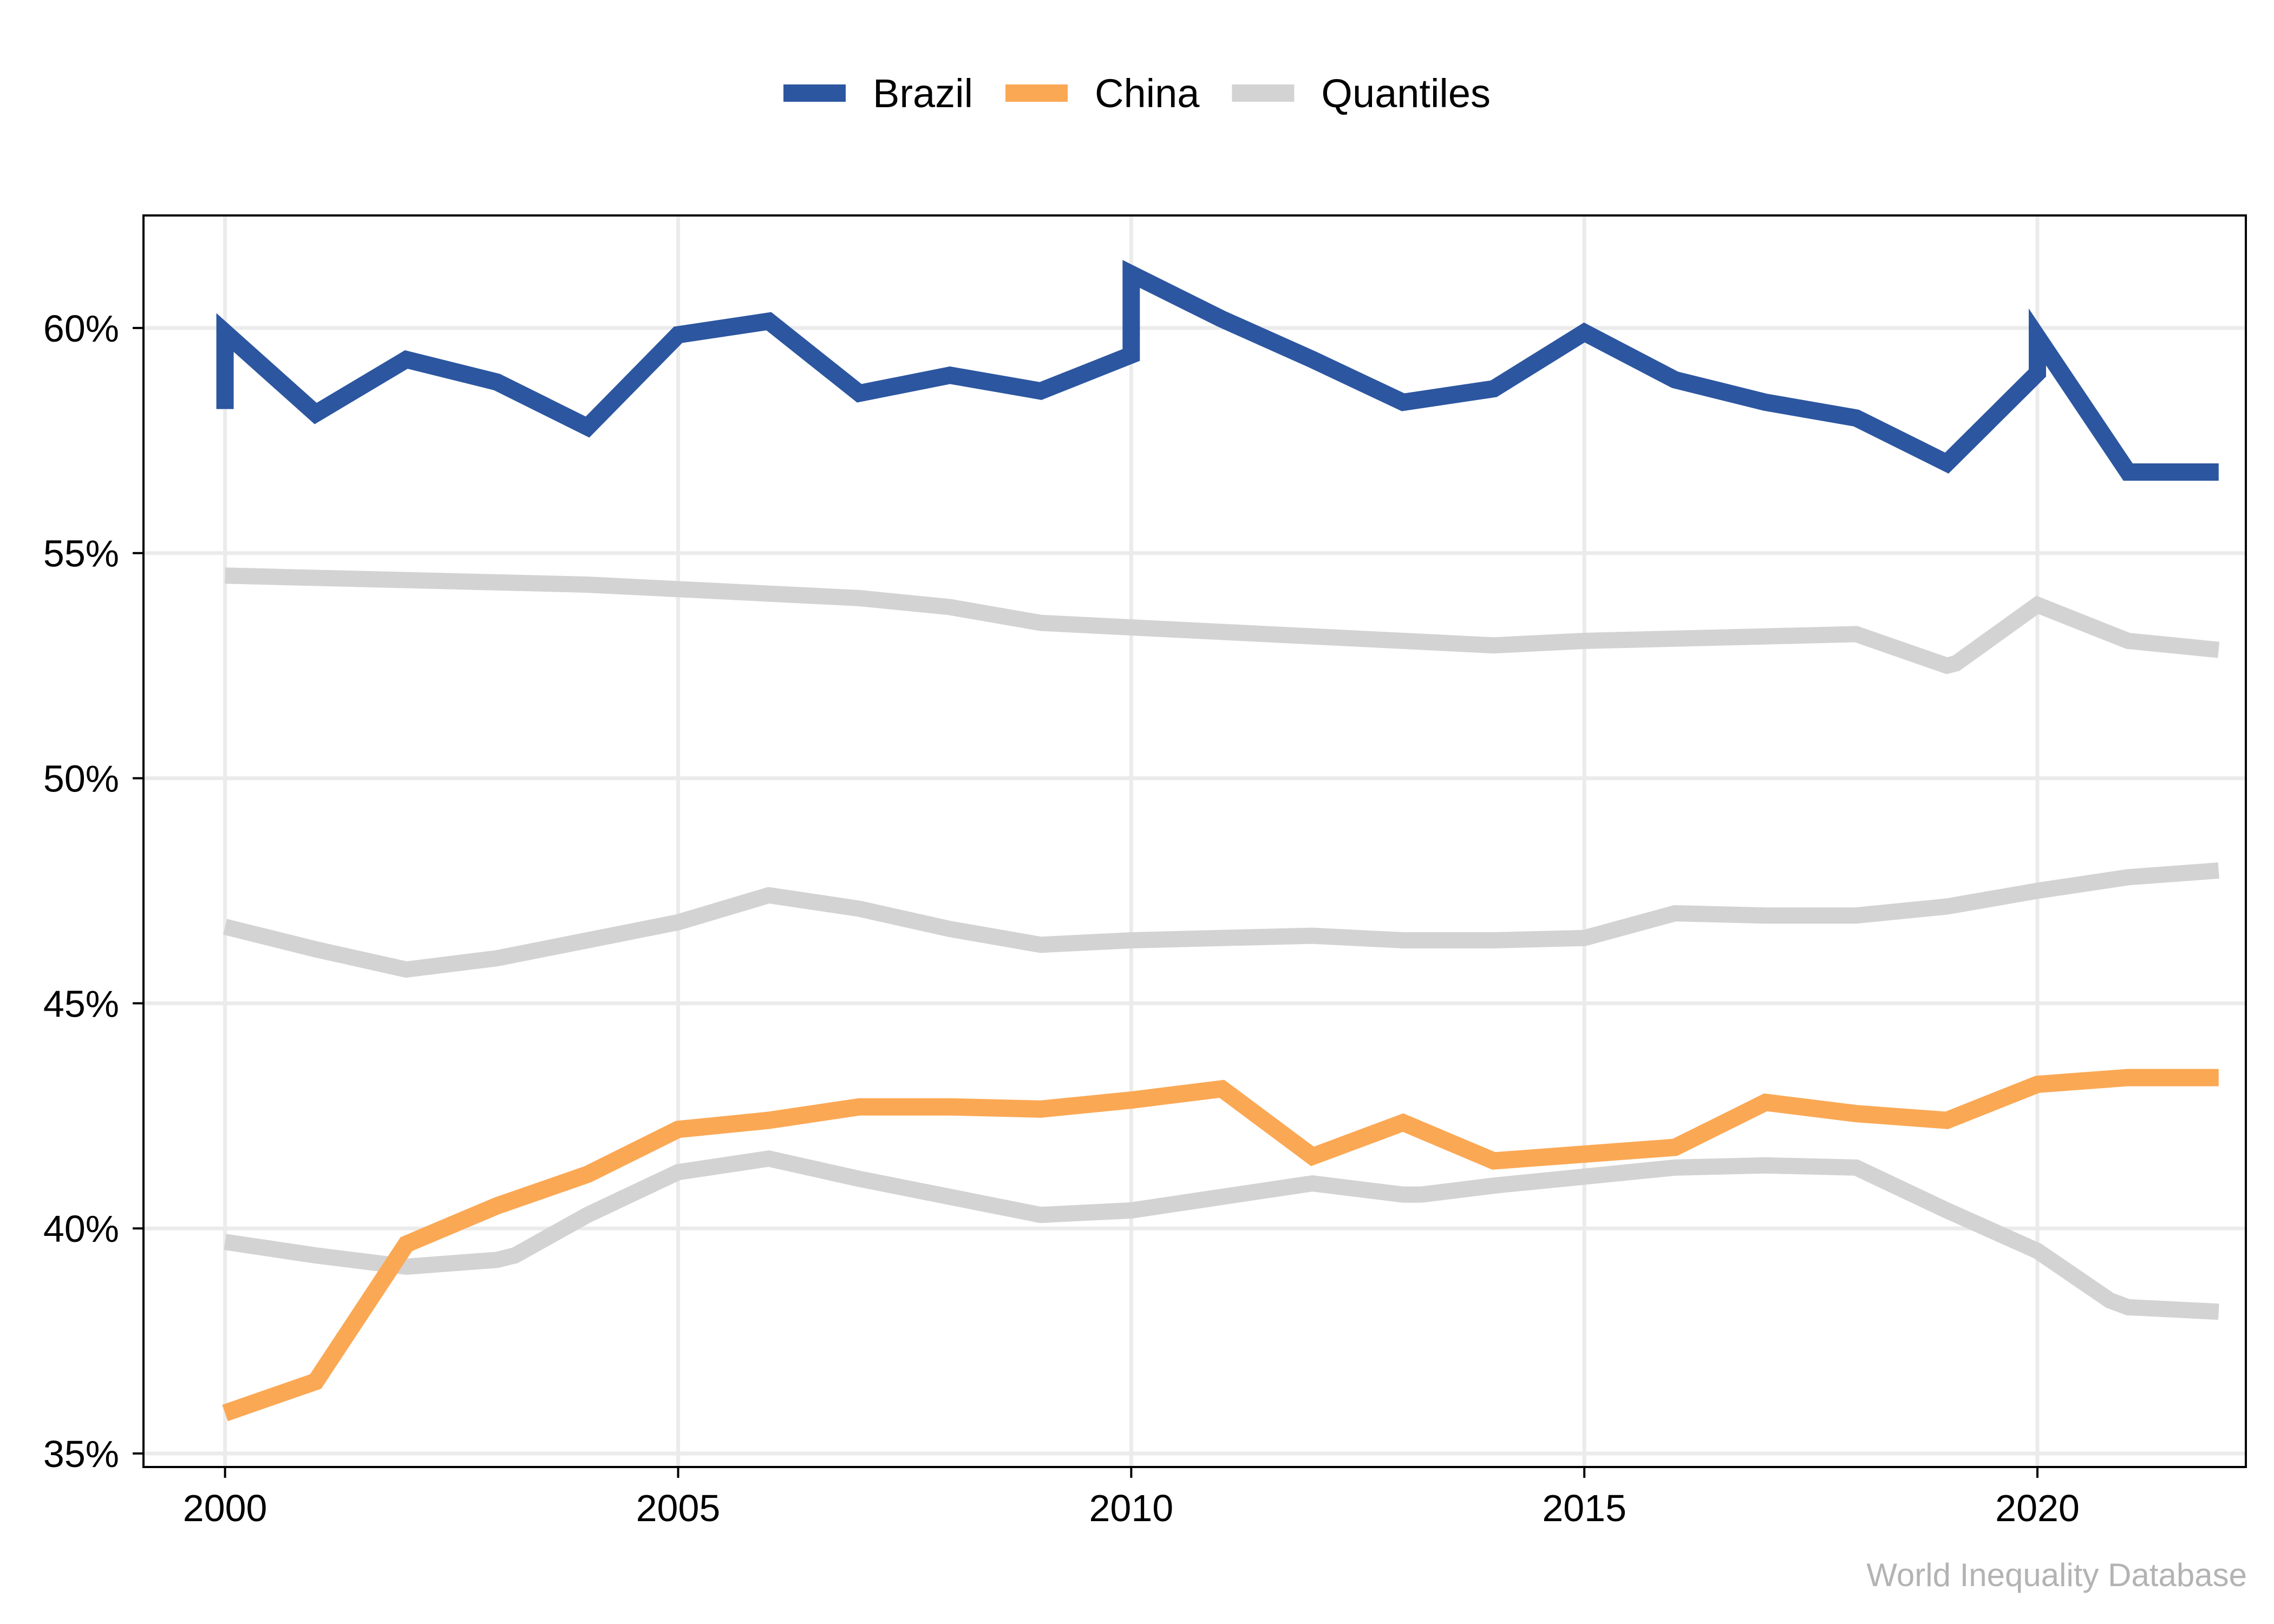 The height and width of the screenshot is (1624, 2274). Describe the element at coordinates (81, 1229) in the screenshot. I see `y-tick-label: 40%` at that location.